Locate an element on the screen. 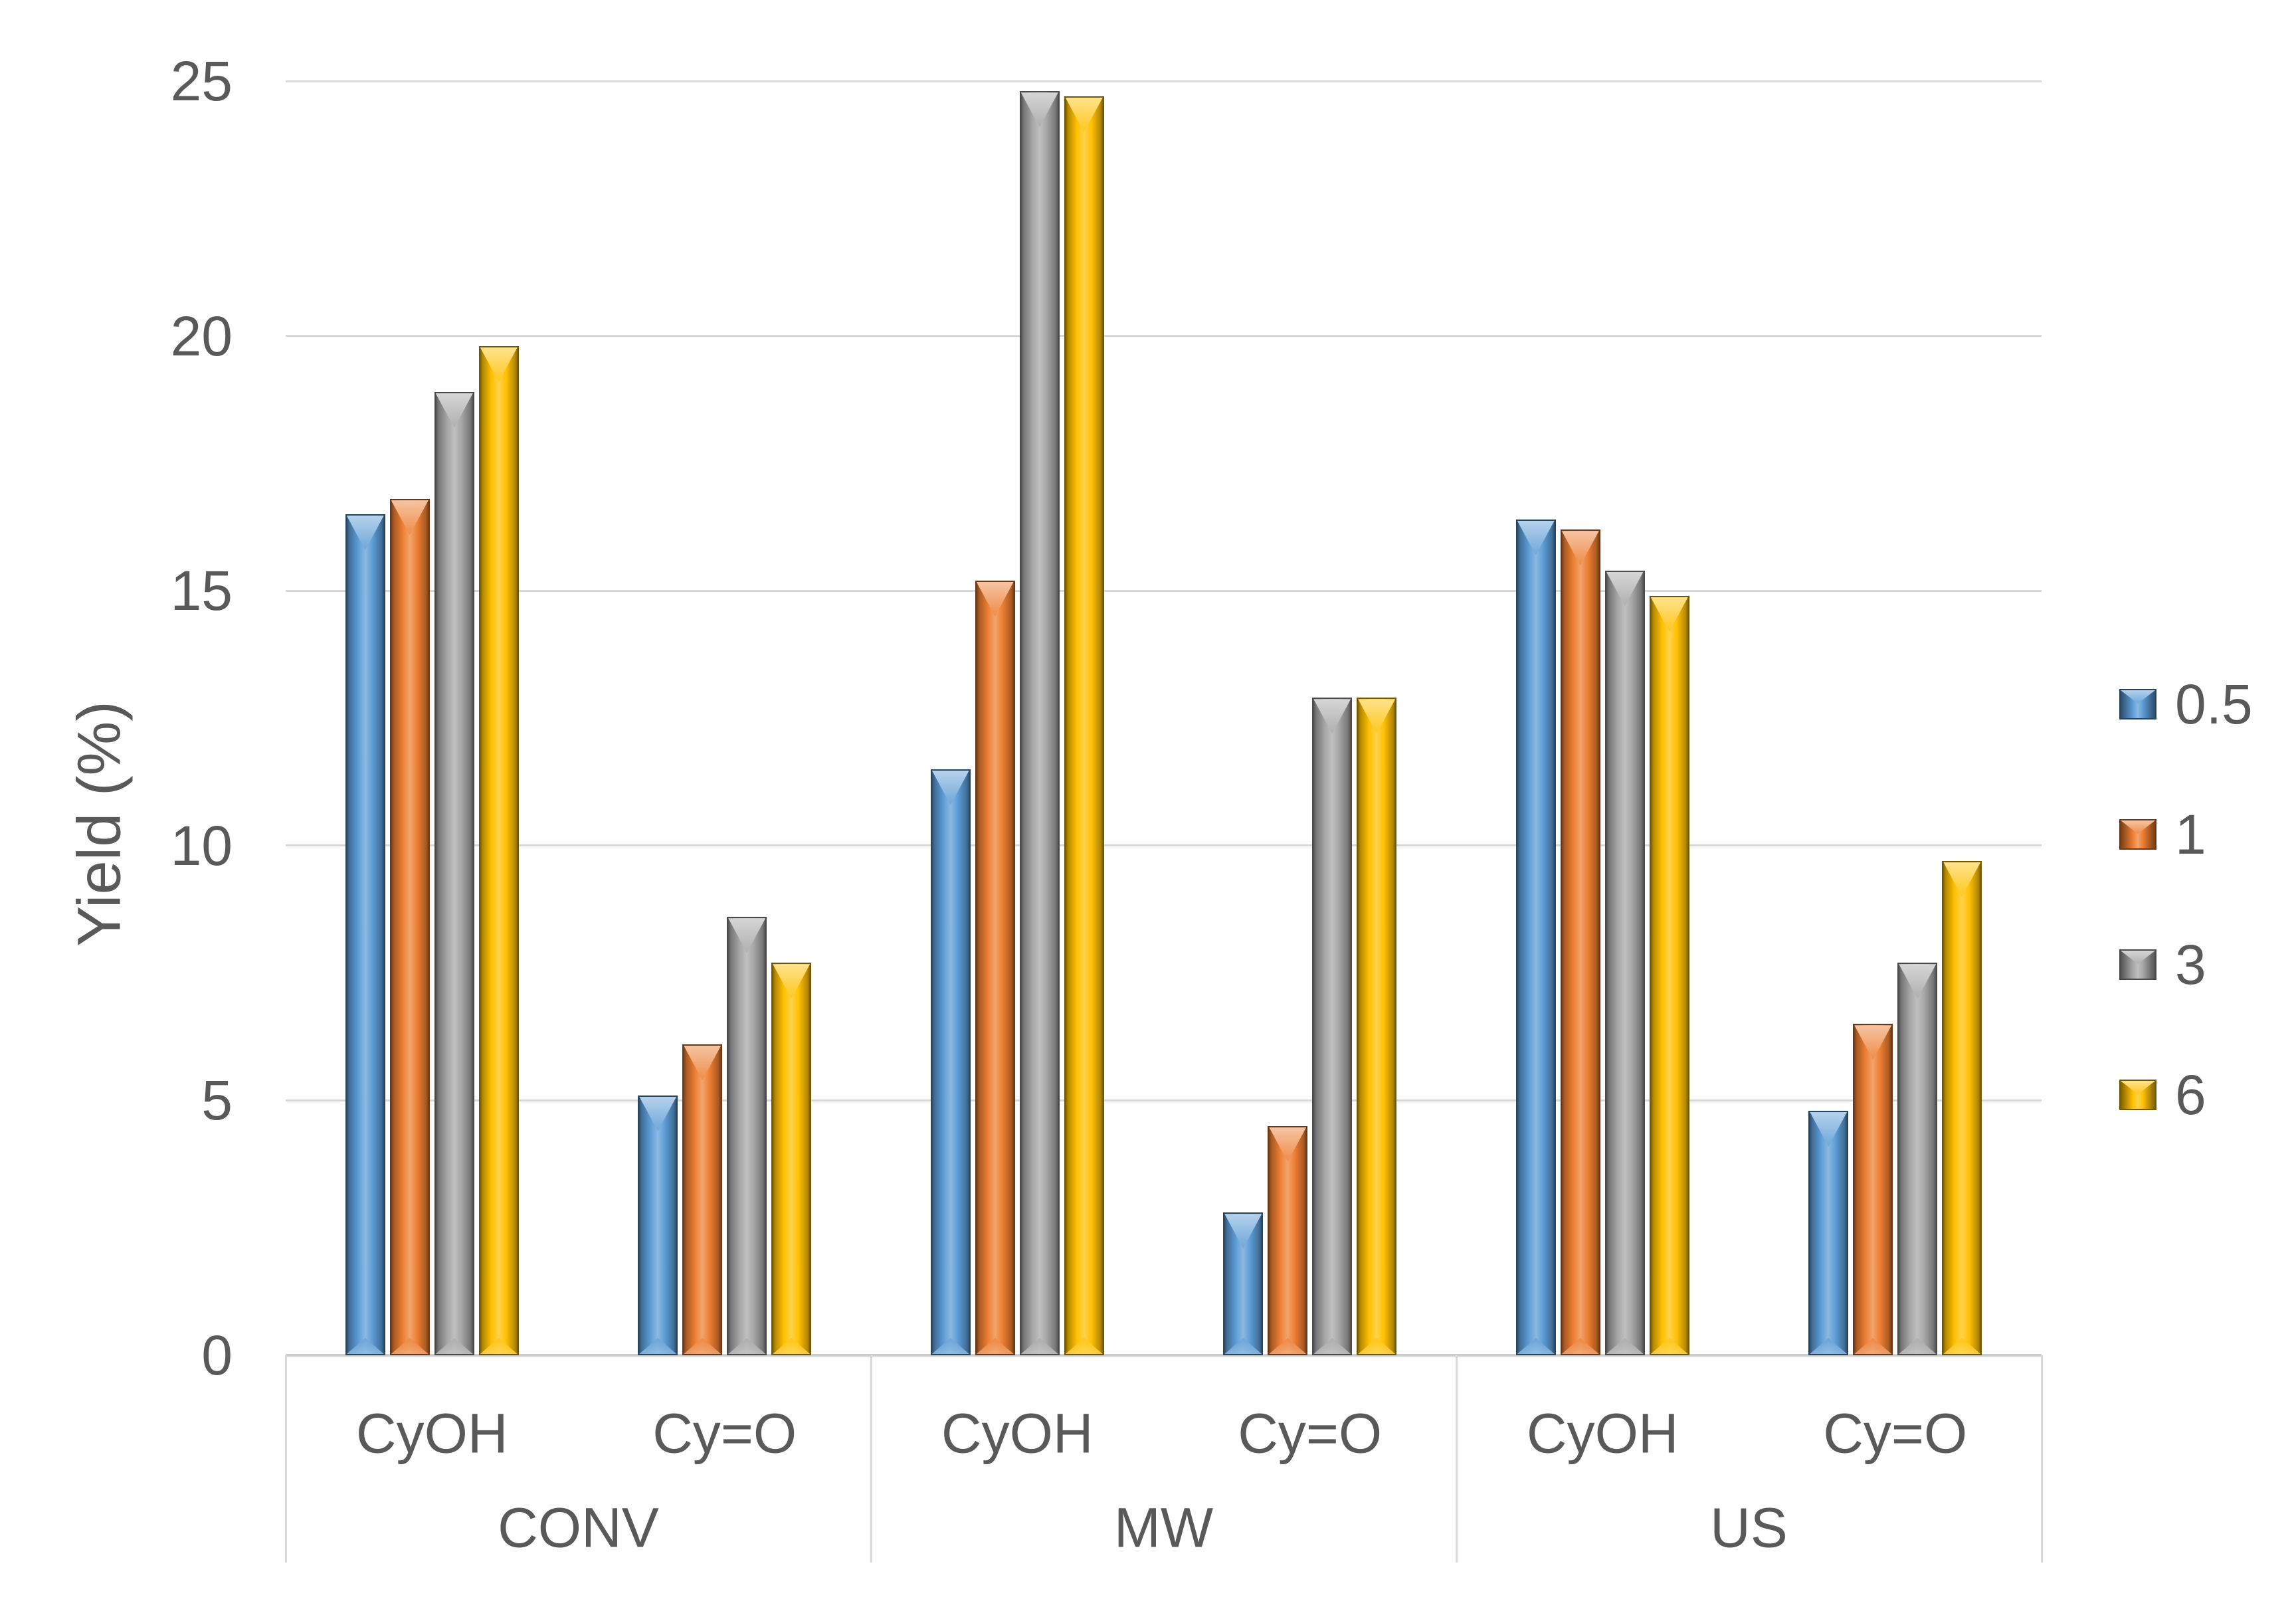  group-label-MW: MW is located at coordinates (1163, 1527).